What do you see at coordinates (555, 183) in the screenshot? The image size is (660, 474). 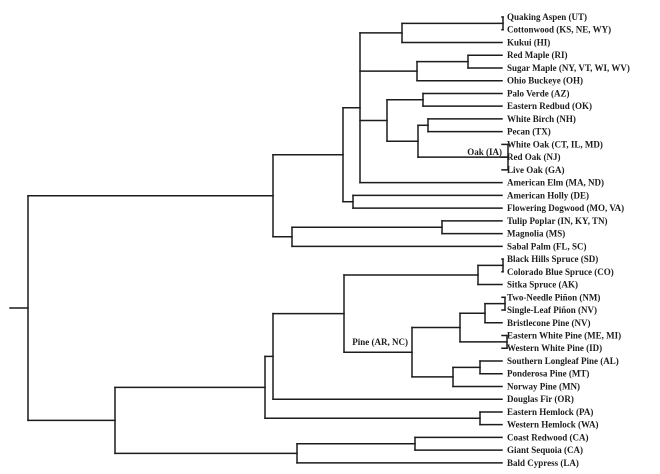 I see `leaf-label: American Elm (MA, ND)` at bounding box center [555, 183].